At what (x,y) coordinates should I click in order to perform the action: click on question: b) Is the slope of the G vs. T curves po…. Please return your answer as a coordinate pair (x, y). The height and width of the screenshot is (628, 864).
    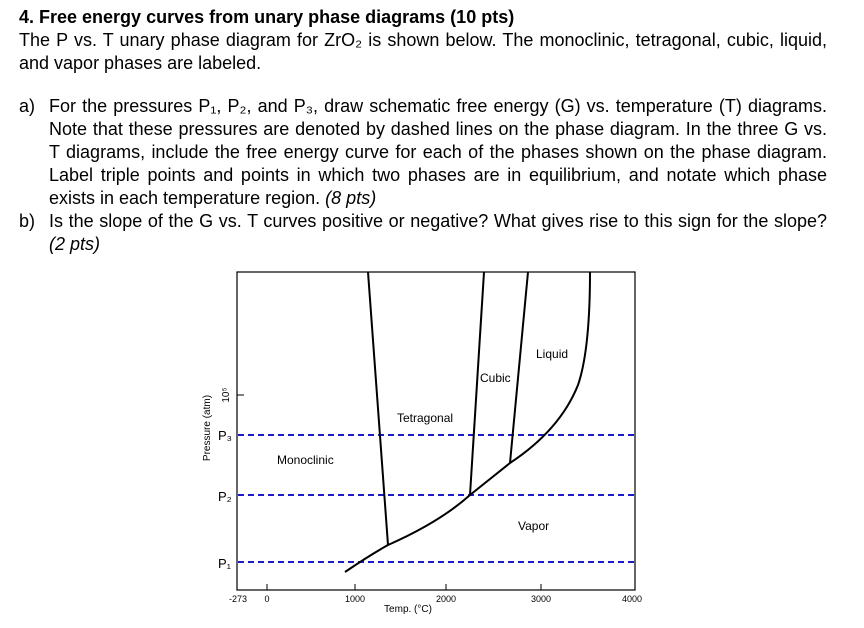
    Looking at the image, I should click on (423, 233).